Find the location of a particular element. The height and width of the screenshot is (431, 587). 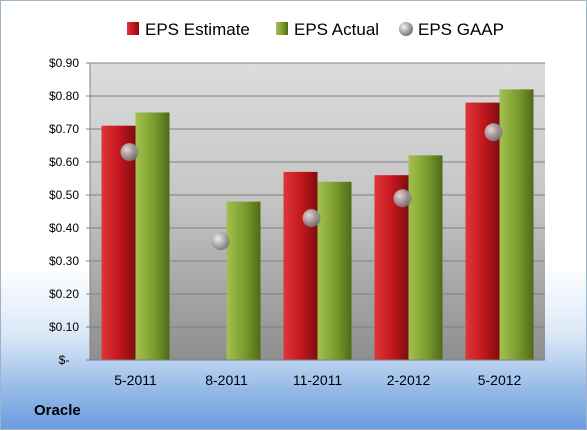

legend-label: EPS GAAP is located at coordinates (461, 29).